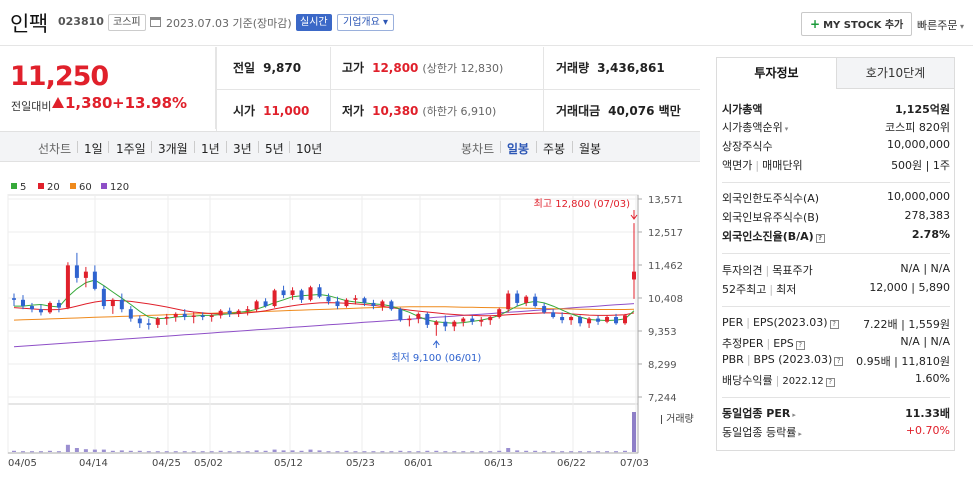 Image resolution: width=973 pixels, height=478 pixels. What do you see at coordinates (786, 129) in the screenshot?
I see `chevron-down-icon: ▾` at bounding box center [786, 129].